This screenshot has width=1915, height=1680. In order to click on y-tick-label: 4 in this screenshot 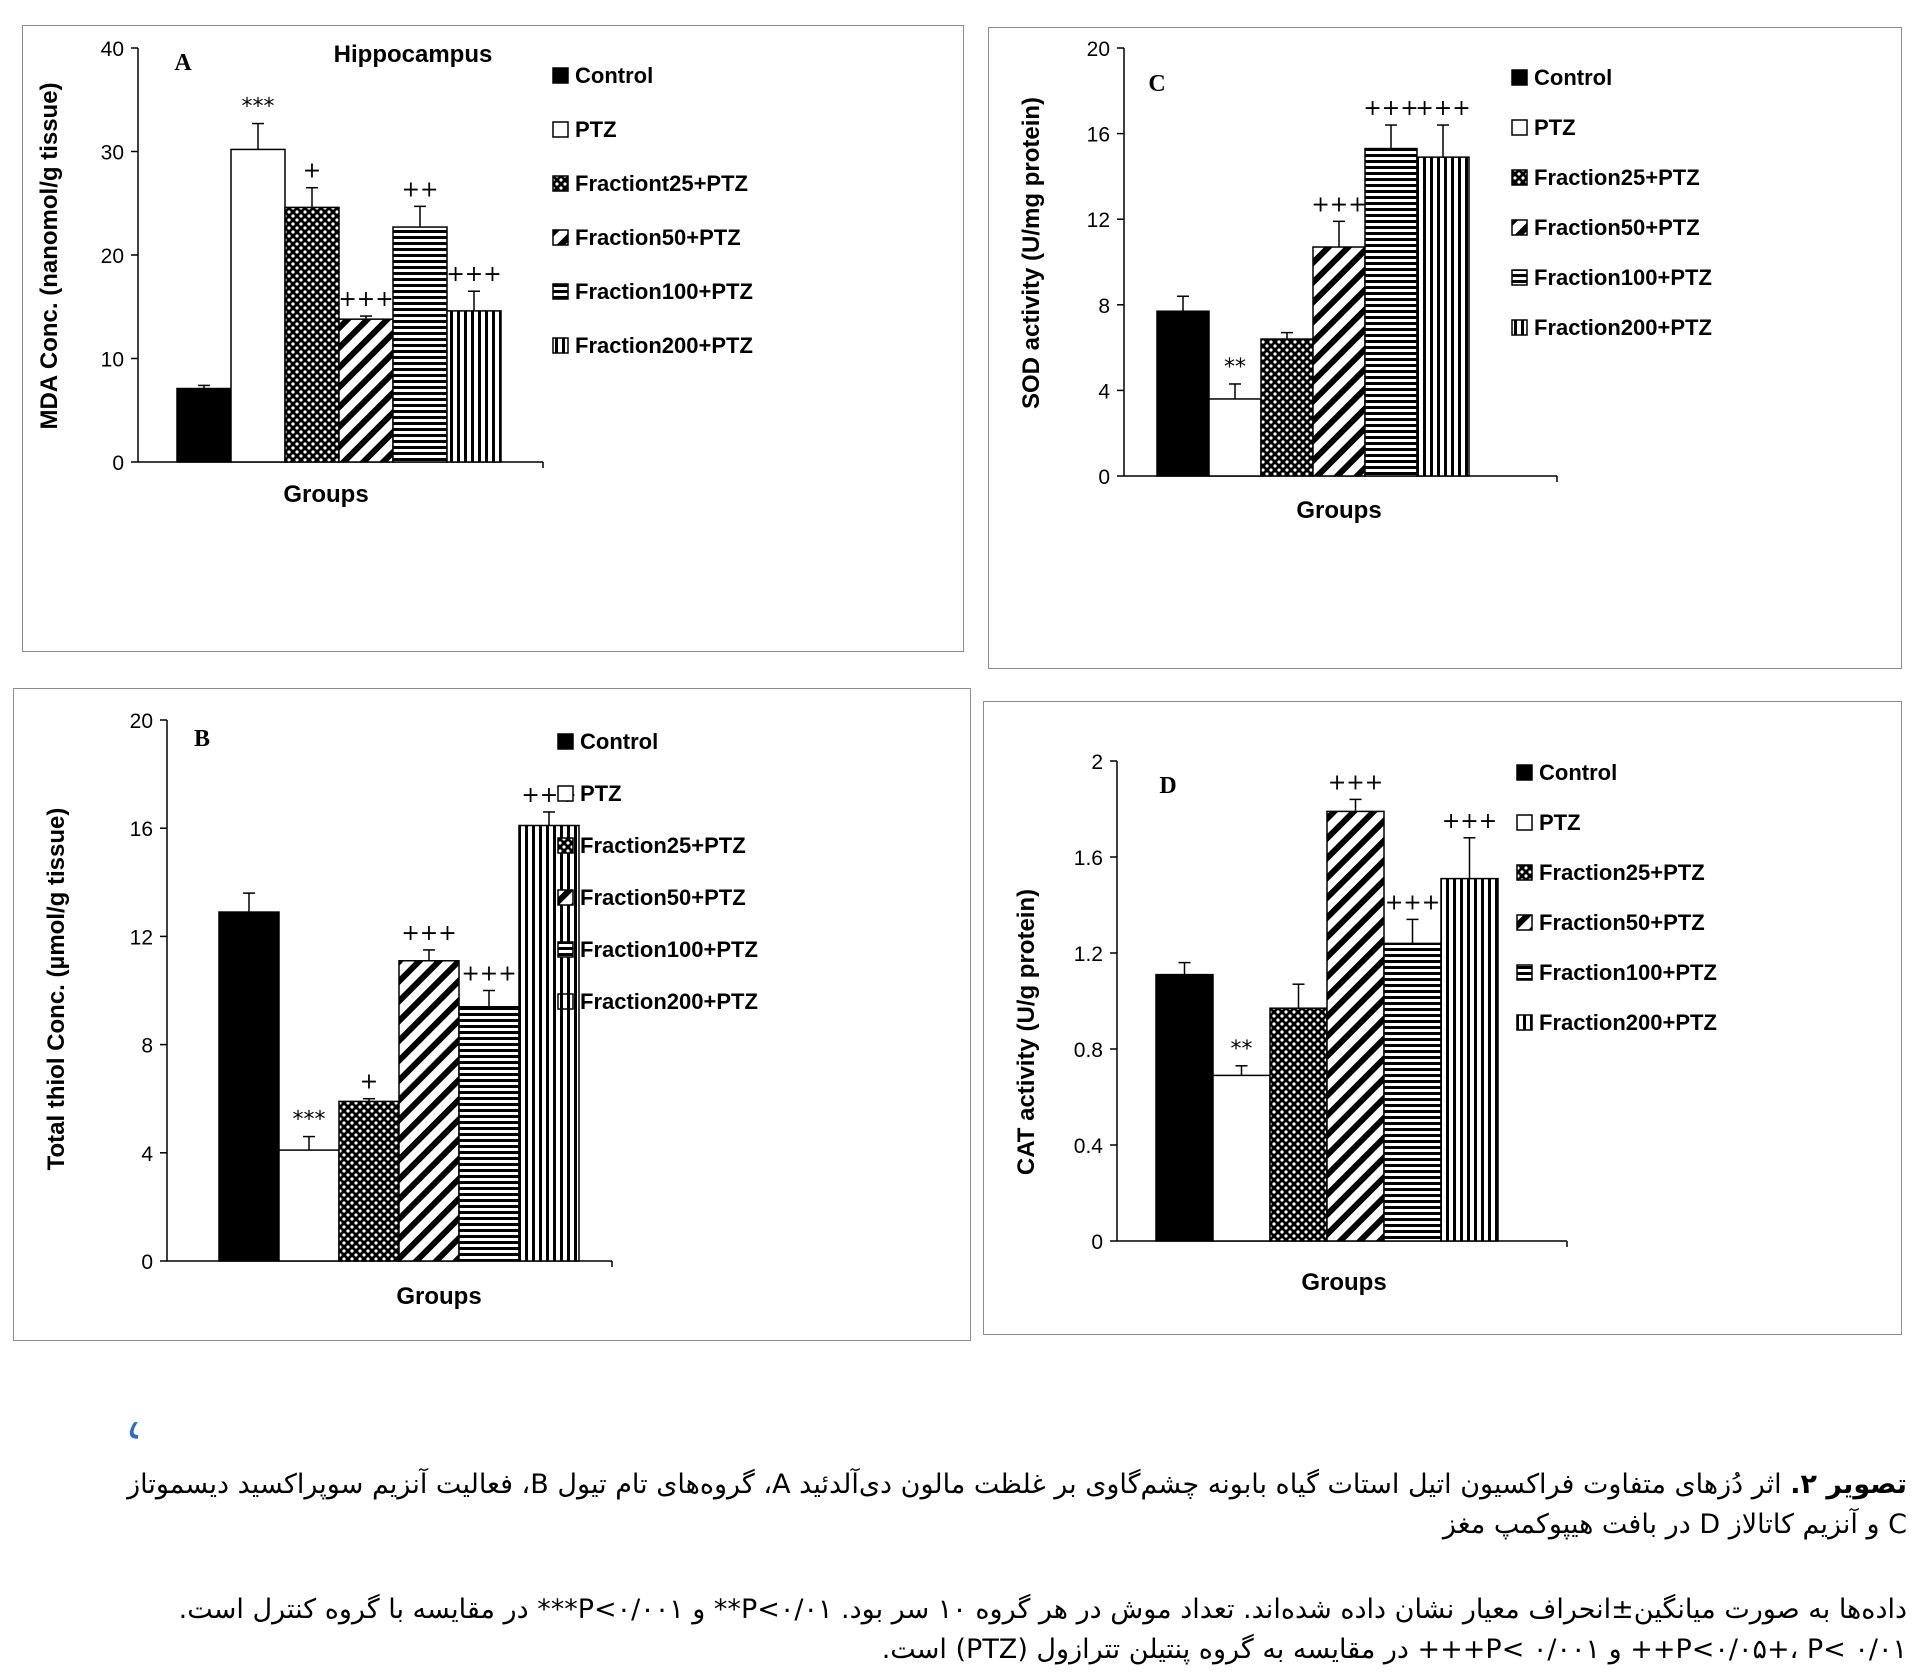, I will do `click(147, 1154)`.